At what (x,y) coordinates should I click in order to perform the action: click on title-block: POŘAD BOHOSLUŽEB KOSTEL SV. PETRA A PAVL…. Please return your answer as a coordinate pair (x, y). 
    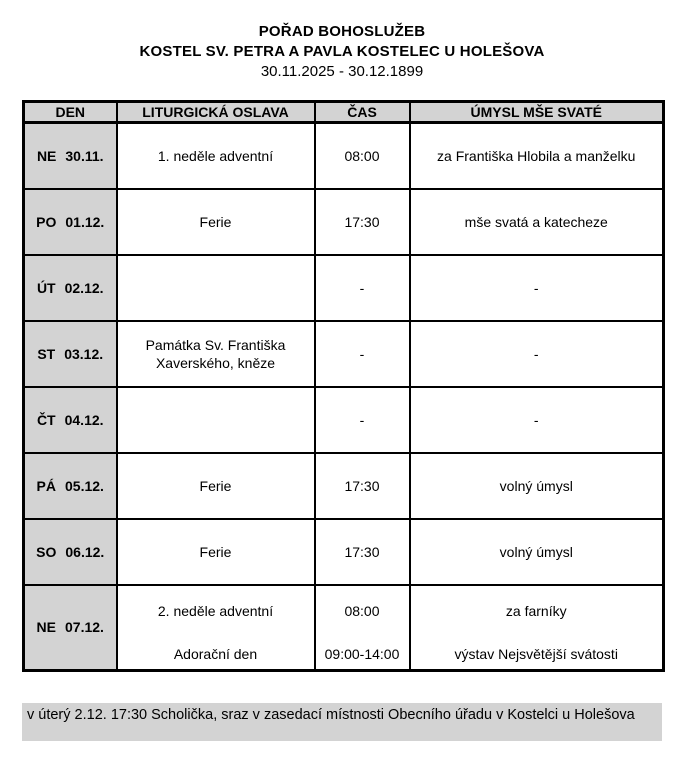
    Looking at the image, I should click on (342, 52).